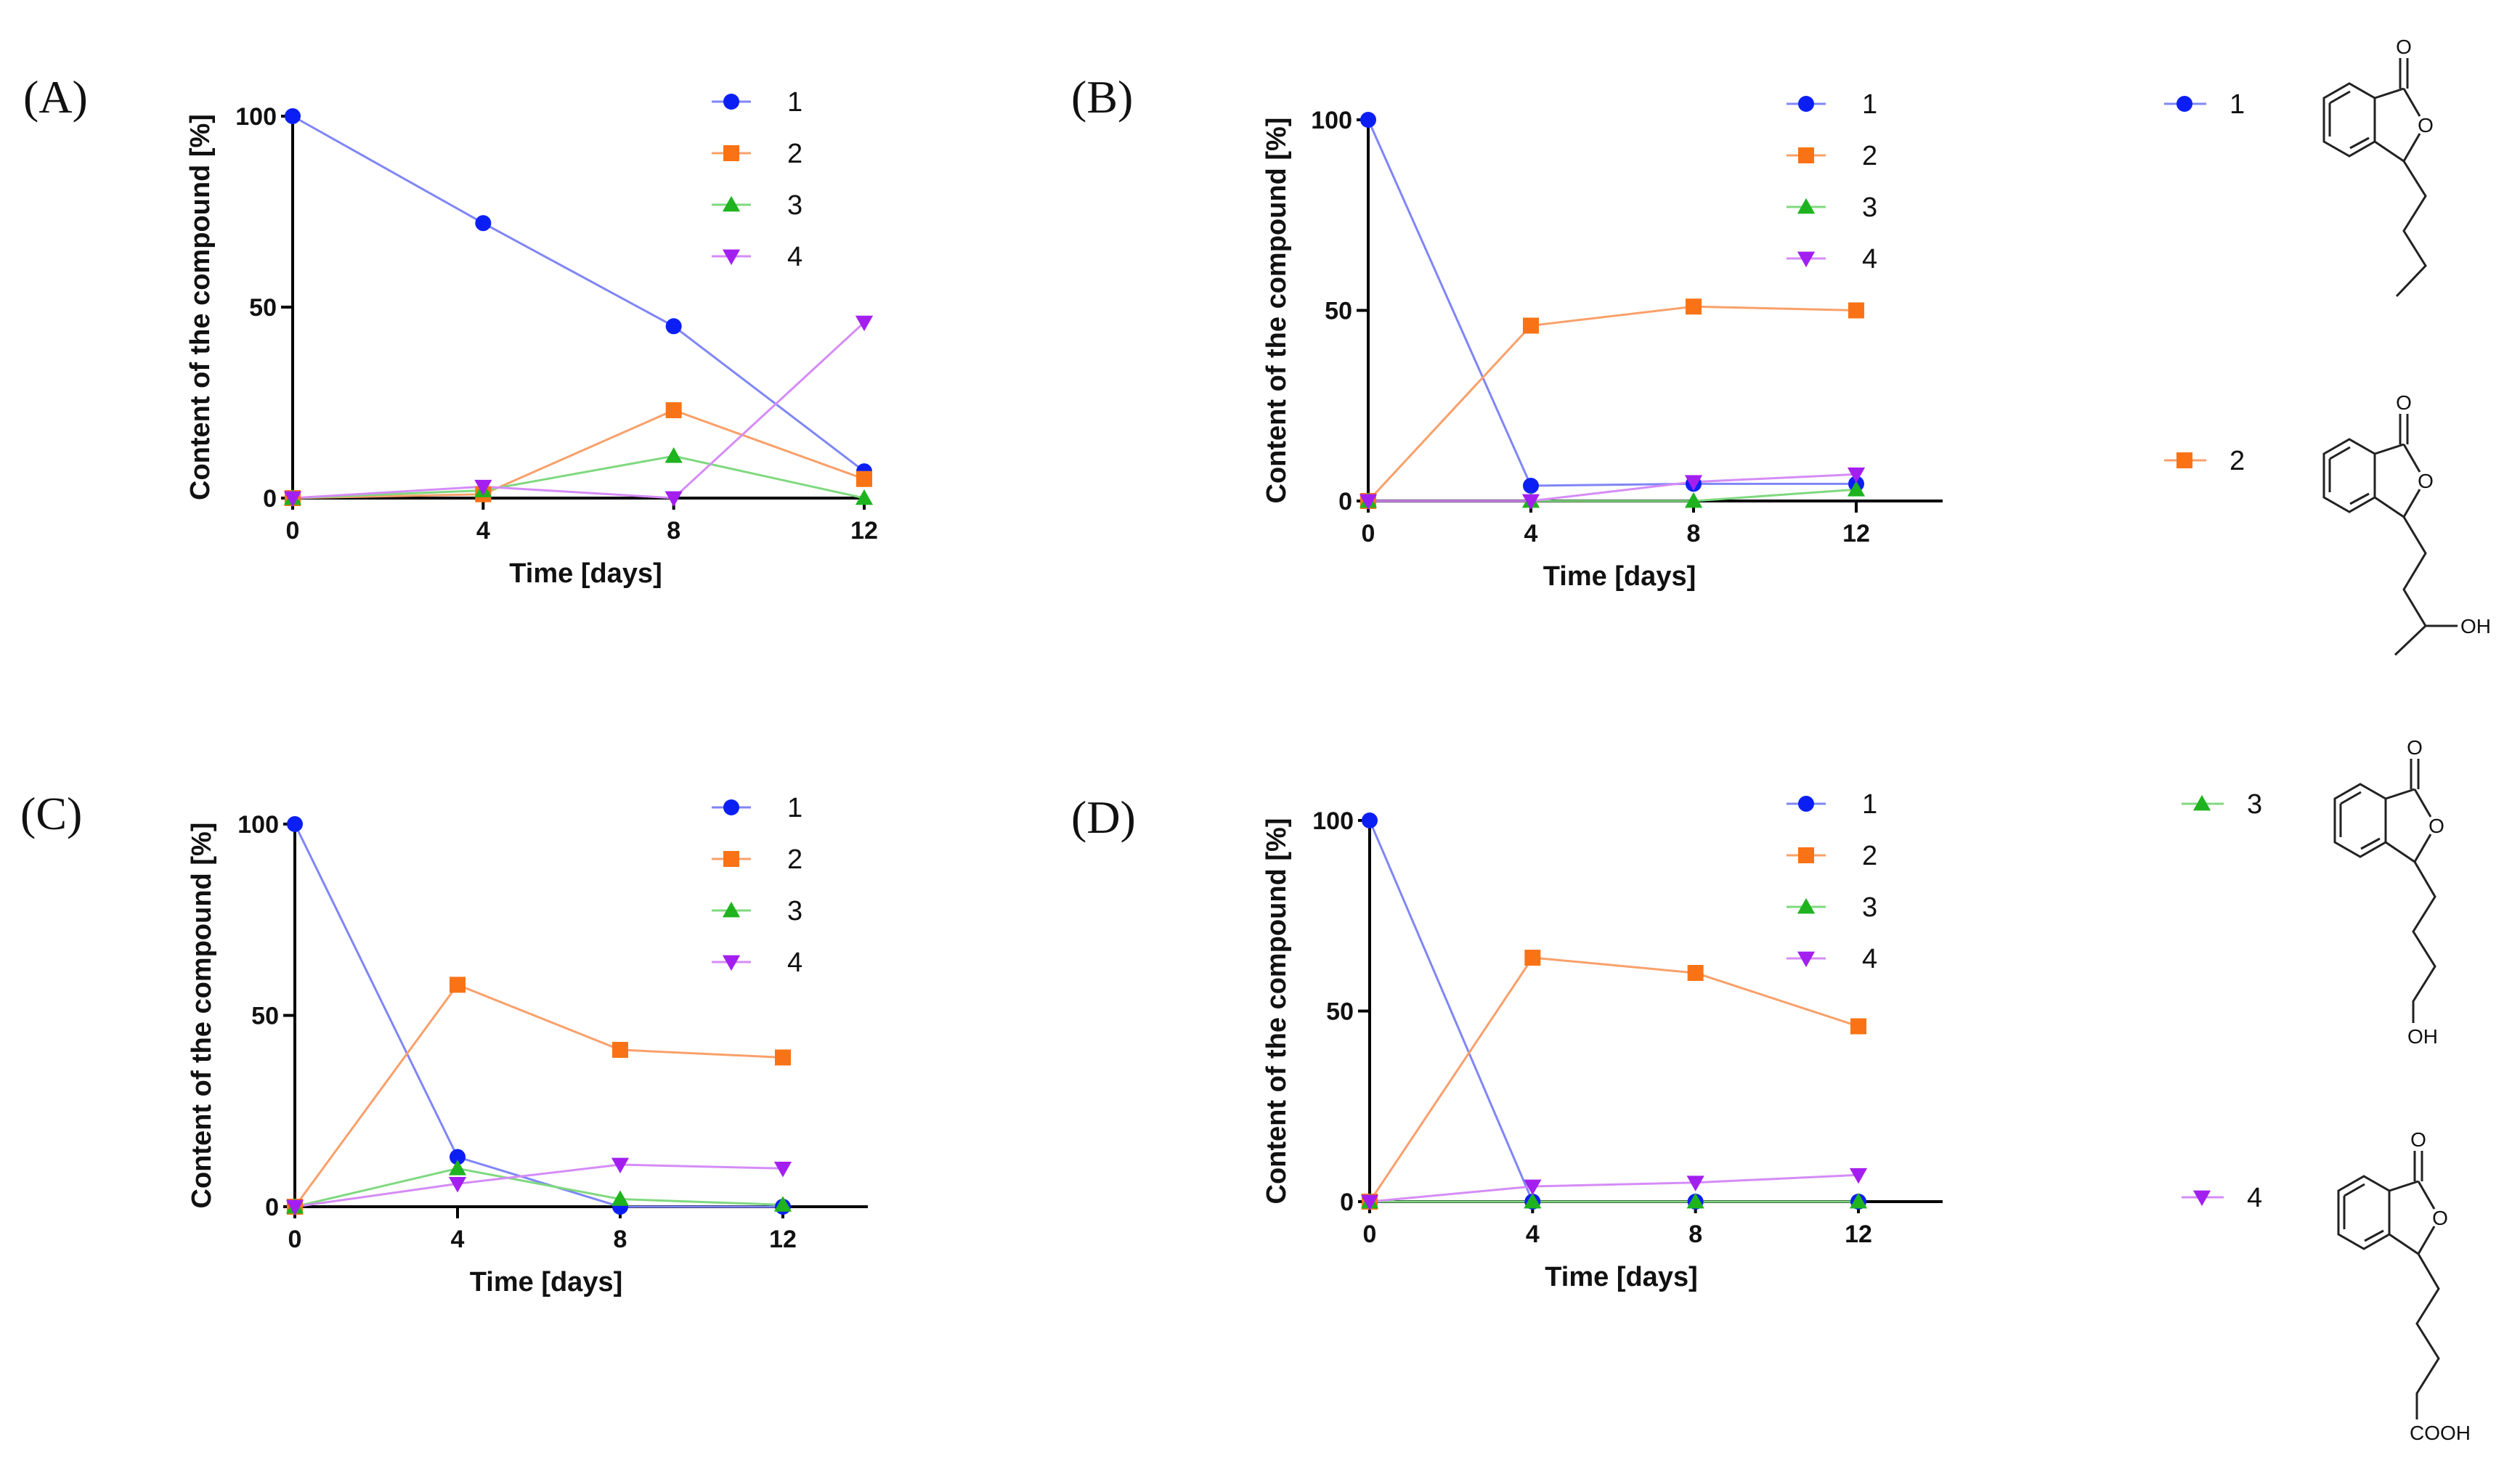  Describe the element at coordinates (1276, 1011) in the screenshot. I see `y-axis-title: Content of the compound [%]` at that location.